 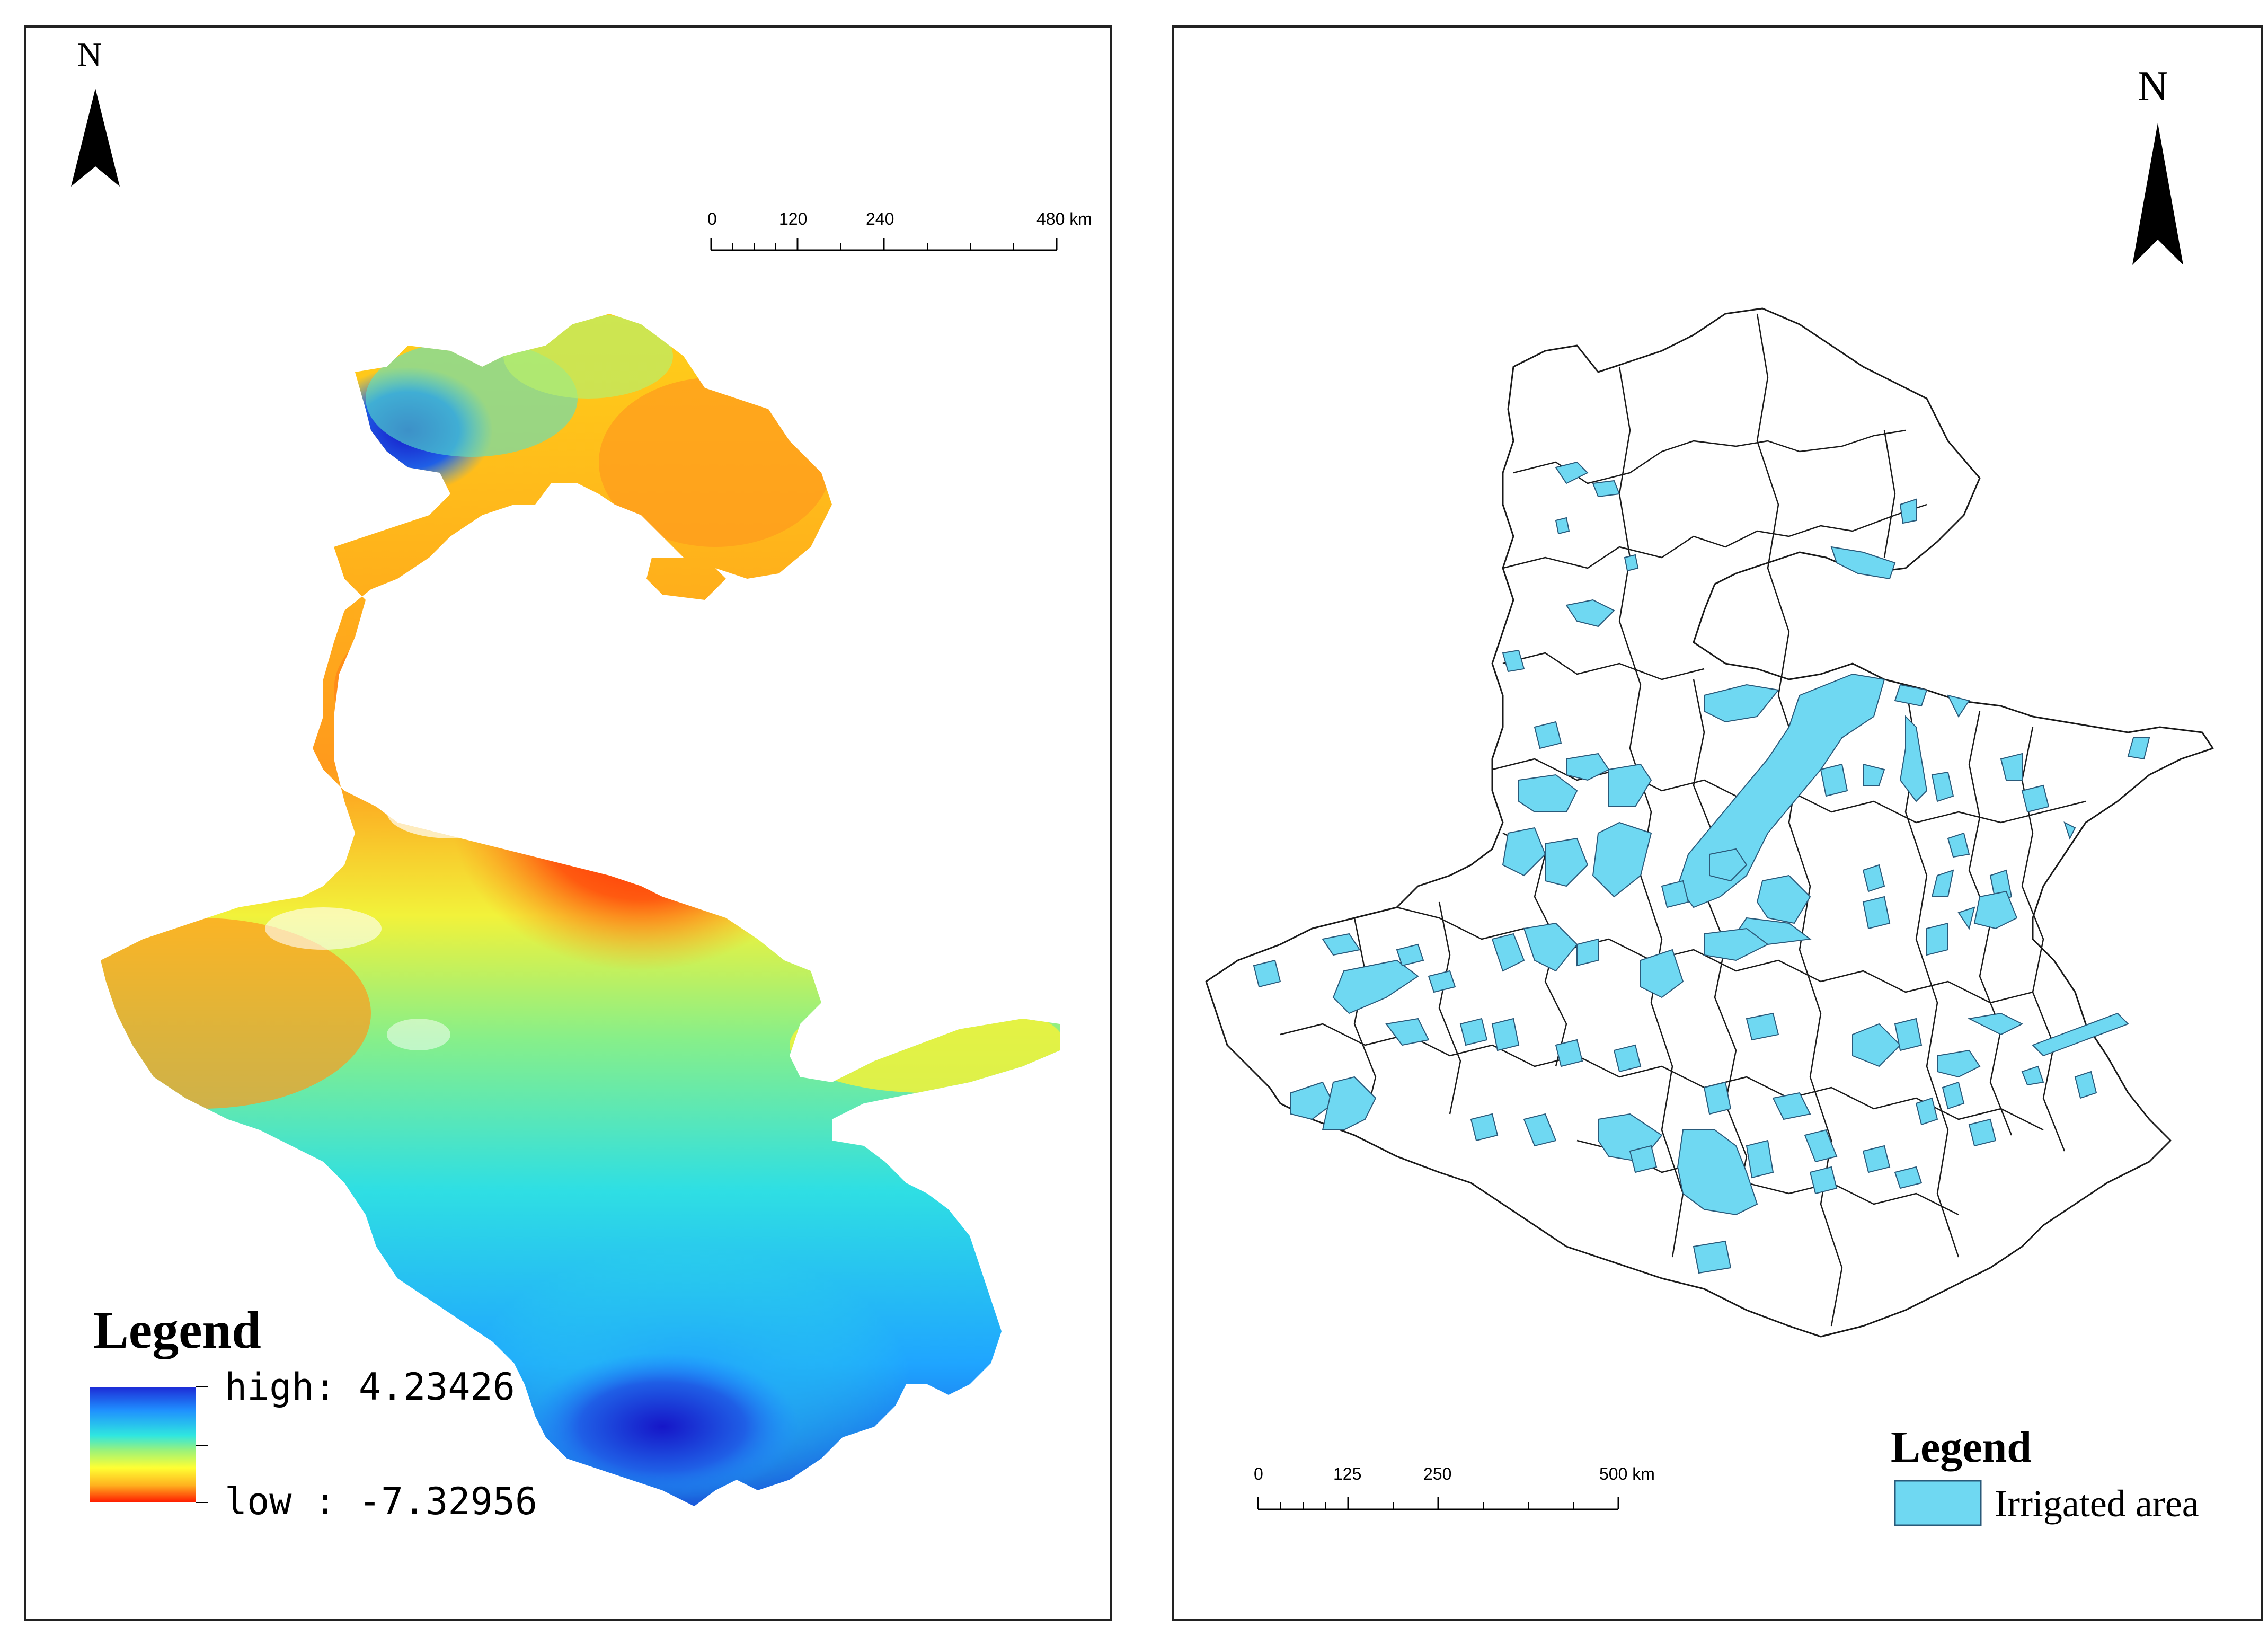 I want to click on legend-swatch-irrigated, so click(x=1938, y=1503).